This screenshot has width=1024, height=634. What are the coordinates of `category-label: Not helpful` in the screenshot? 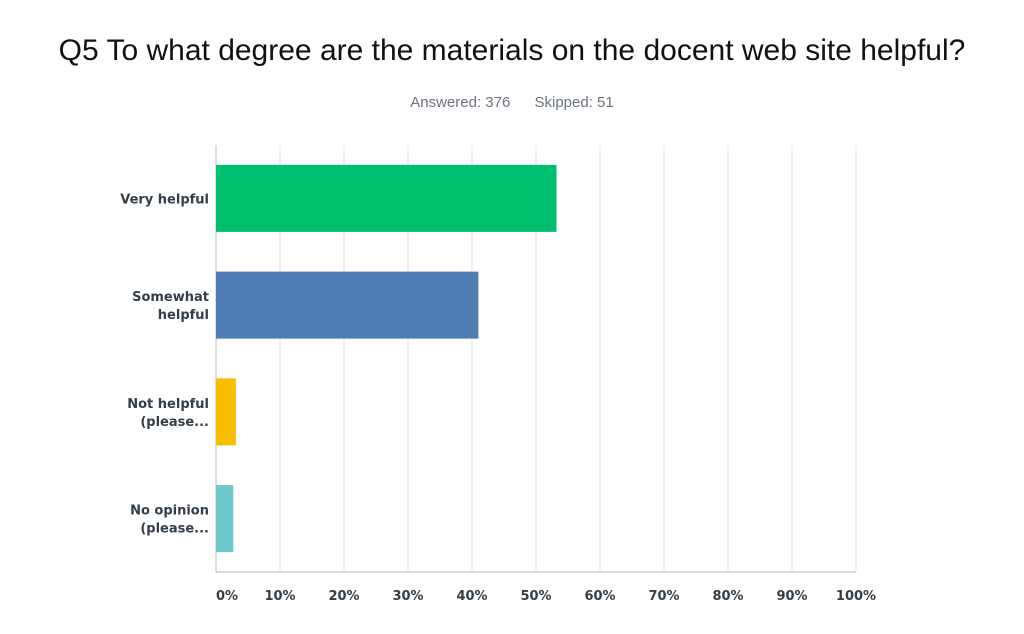 It's located at (168, 404).